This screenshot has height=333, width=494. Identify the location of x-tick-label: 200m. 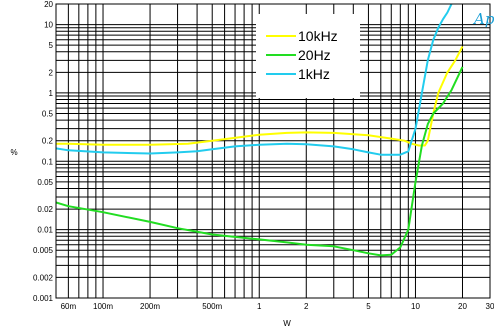
(150, 306).